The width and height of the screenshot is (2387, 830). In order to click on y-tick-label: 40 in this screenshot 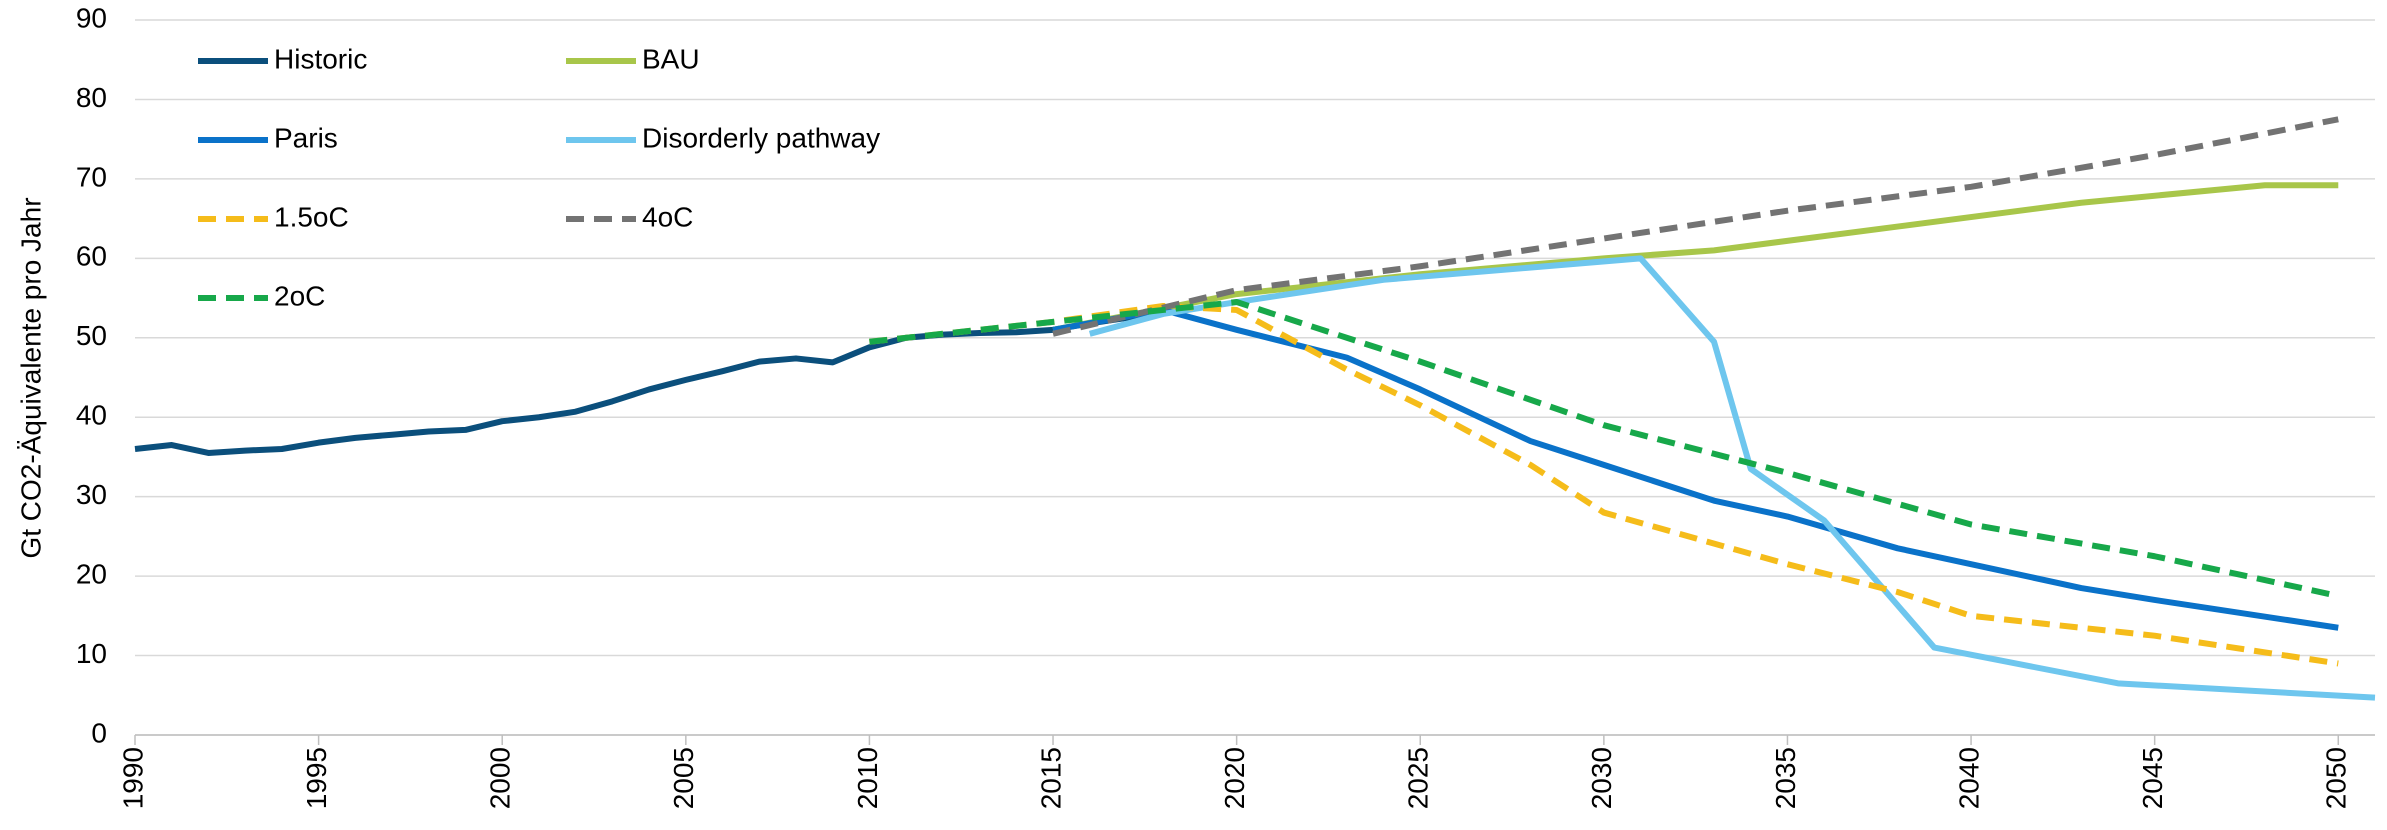, I will do `click(91, 415)`.